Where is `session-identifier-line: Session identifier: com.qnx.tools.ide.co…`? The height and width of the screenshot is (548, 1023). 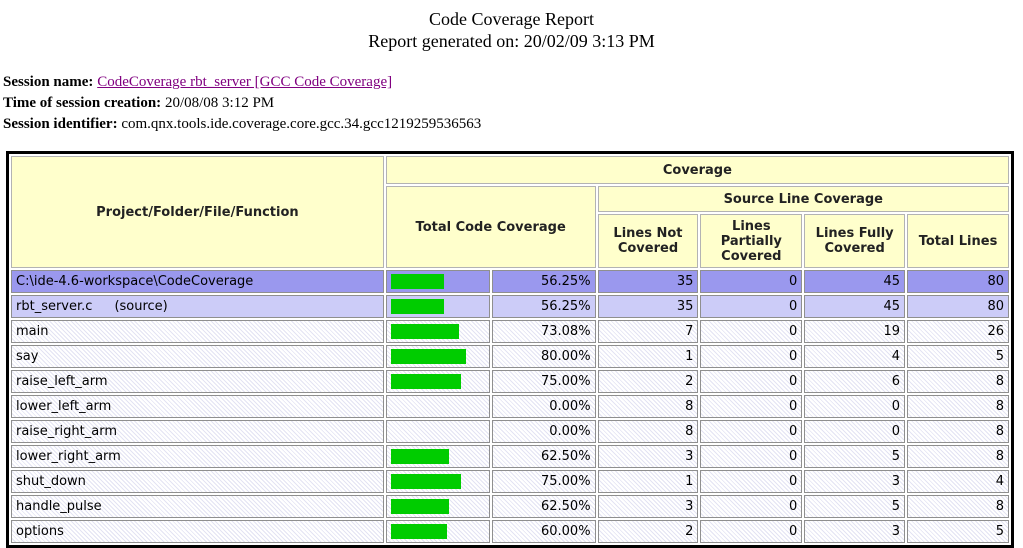 session-identifier-line: Session identifier: com.qnx.tools.ide.co… is located at coordinates (513, 124).